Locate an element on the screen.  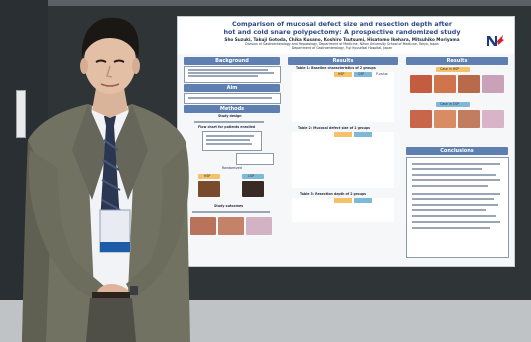
case-hsp-label-box is located at coordinates (453, 69).